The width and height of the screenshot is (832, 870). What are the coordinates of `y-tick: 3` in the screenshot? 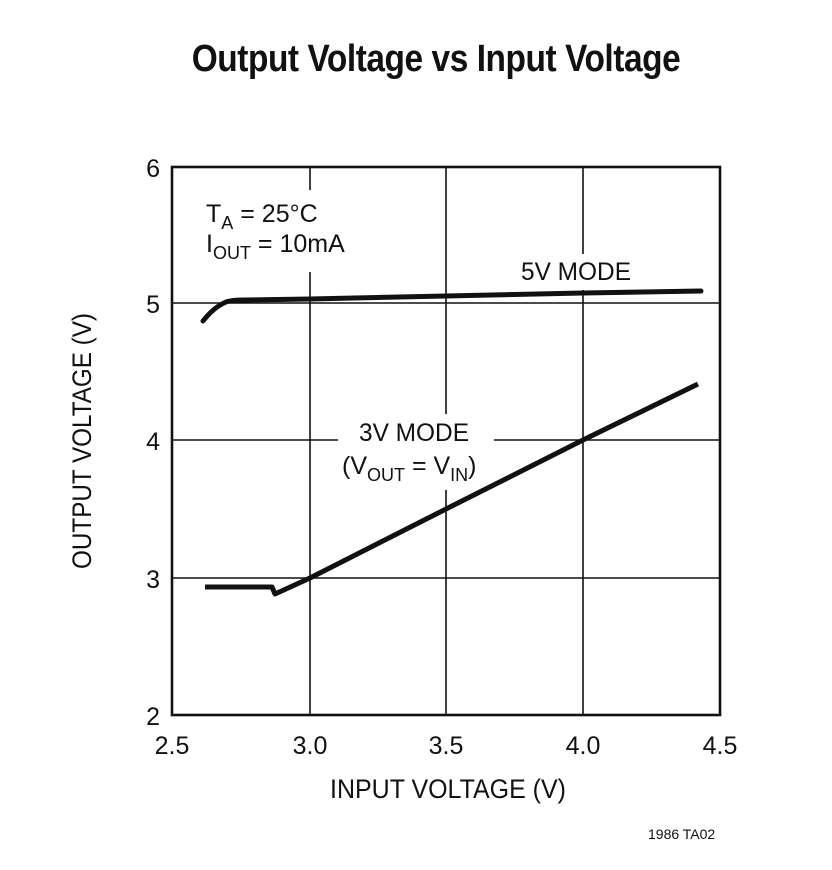 It's located at (153, 580).